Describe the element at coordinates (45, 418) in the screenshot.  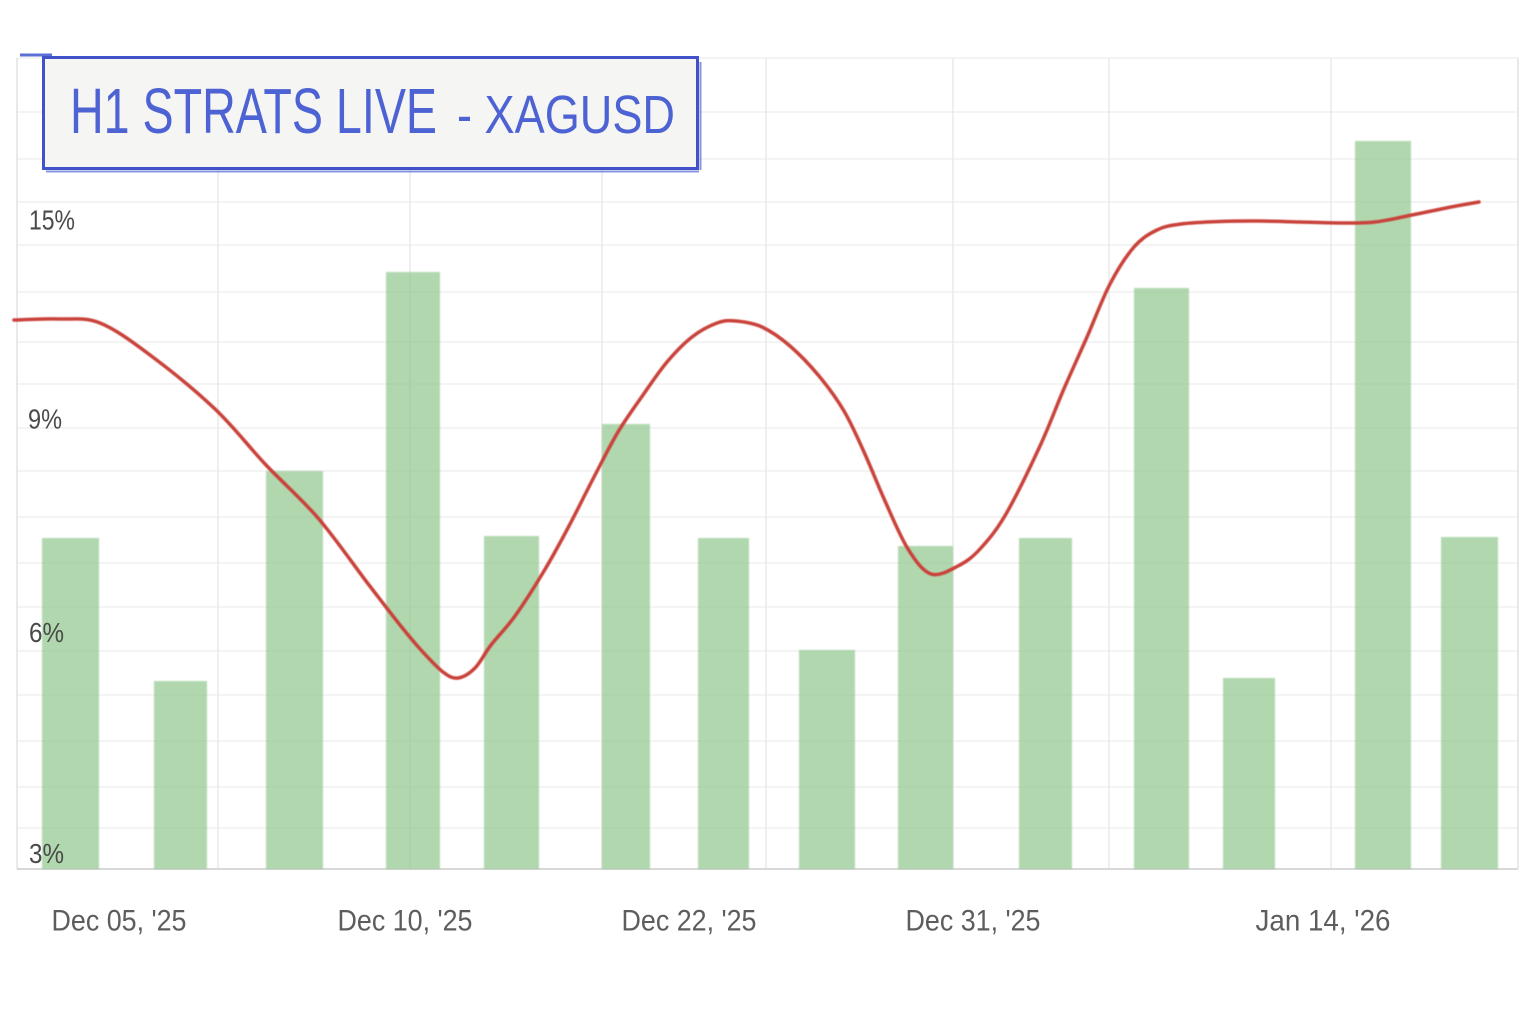
I see `svg-text: 9%` at that location.